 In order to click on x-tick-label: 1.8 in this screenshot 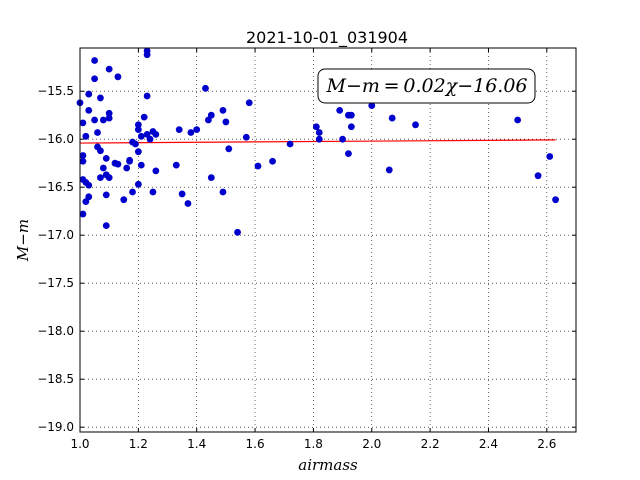, I will do `click(313, 444)`.